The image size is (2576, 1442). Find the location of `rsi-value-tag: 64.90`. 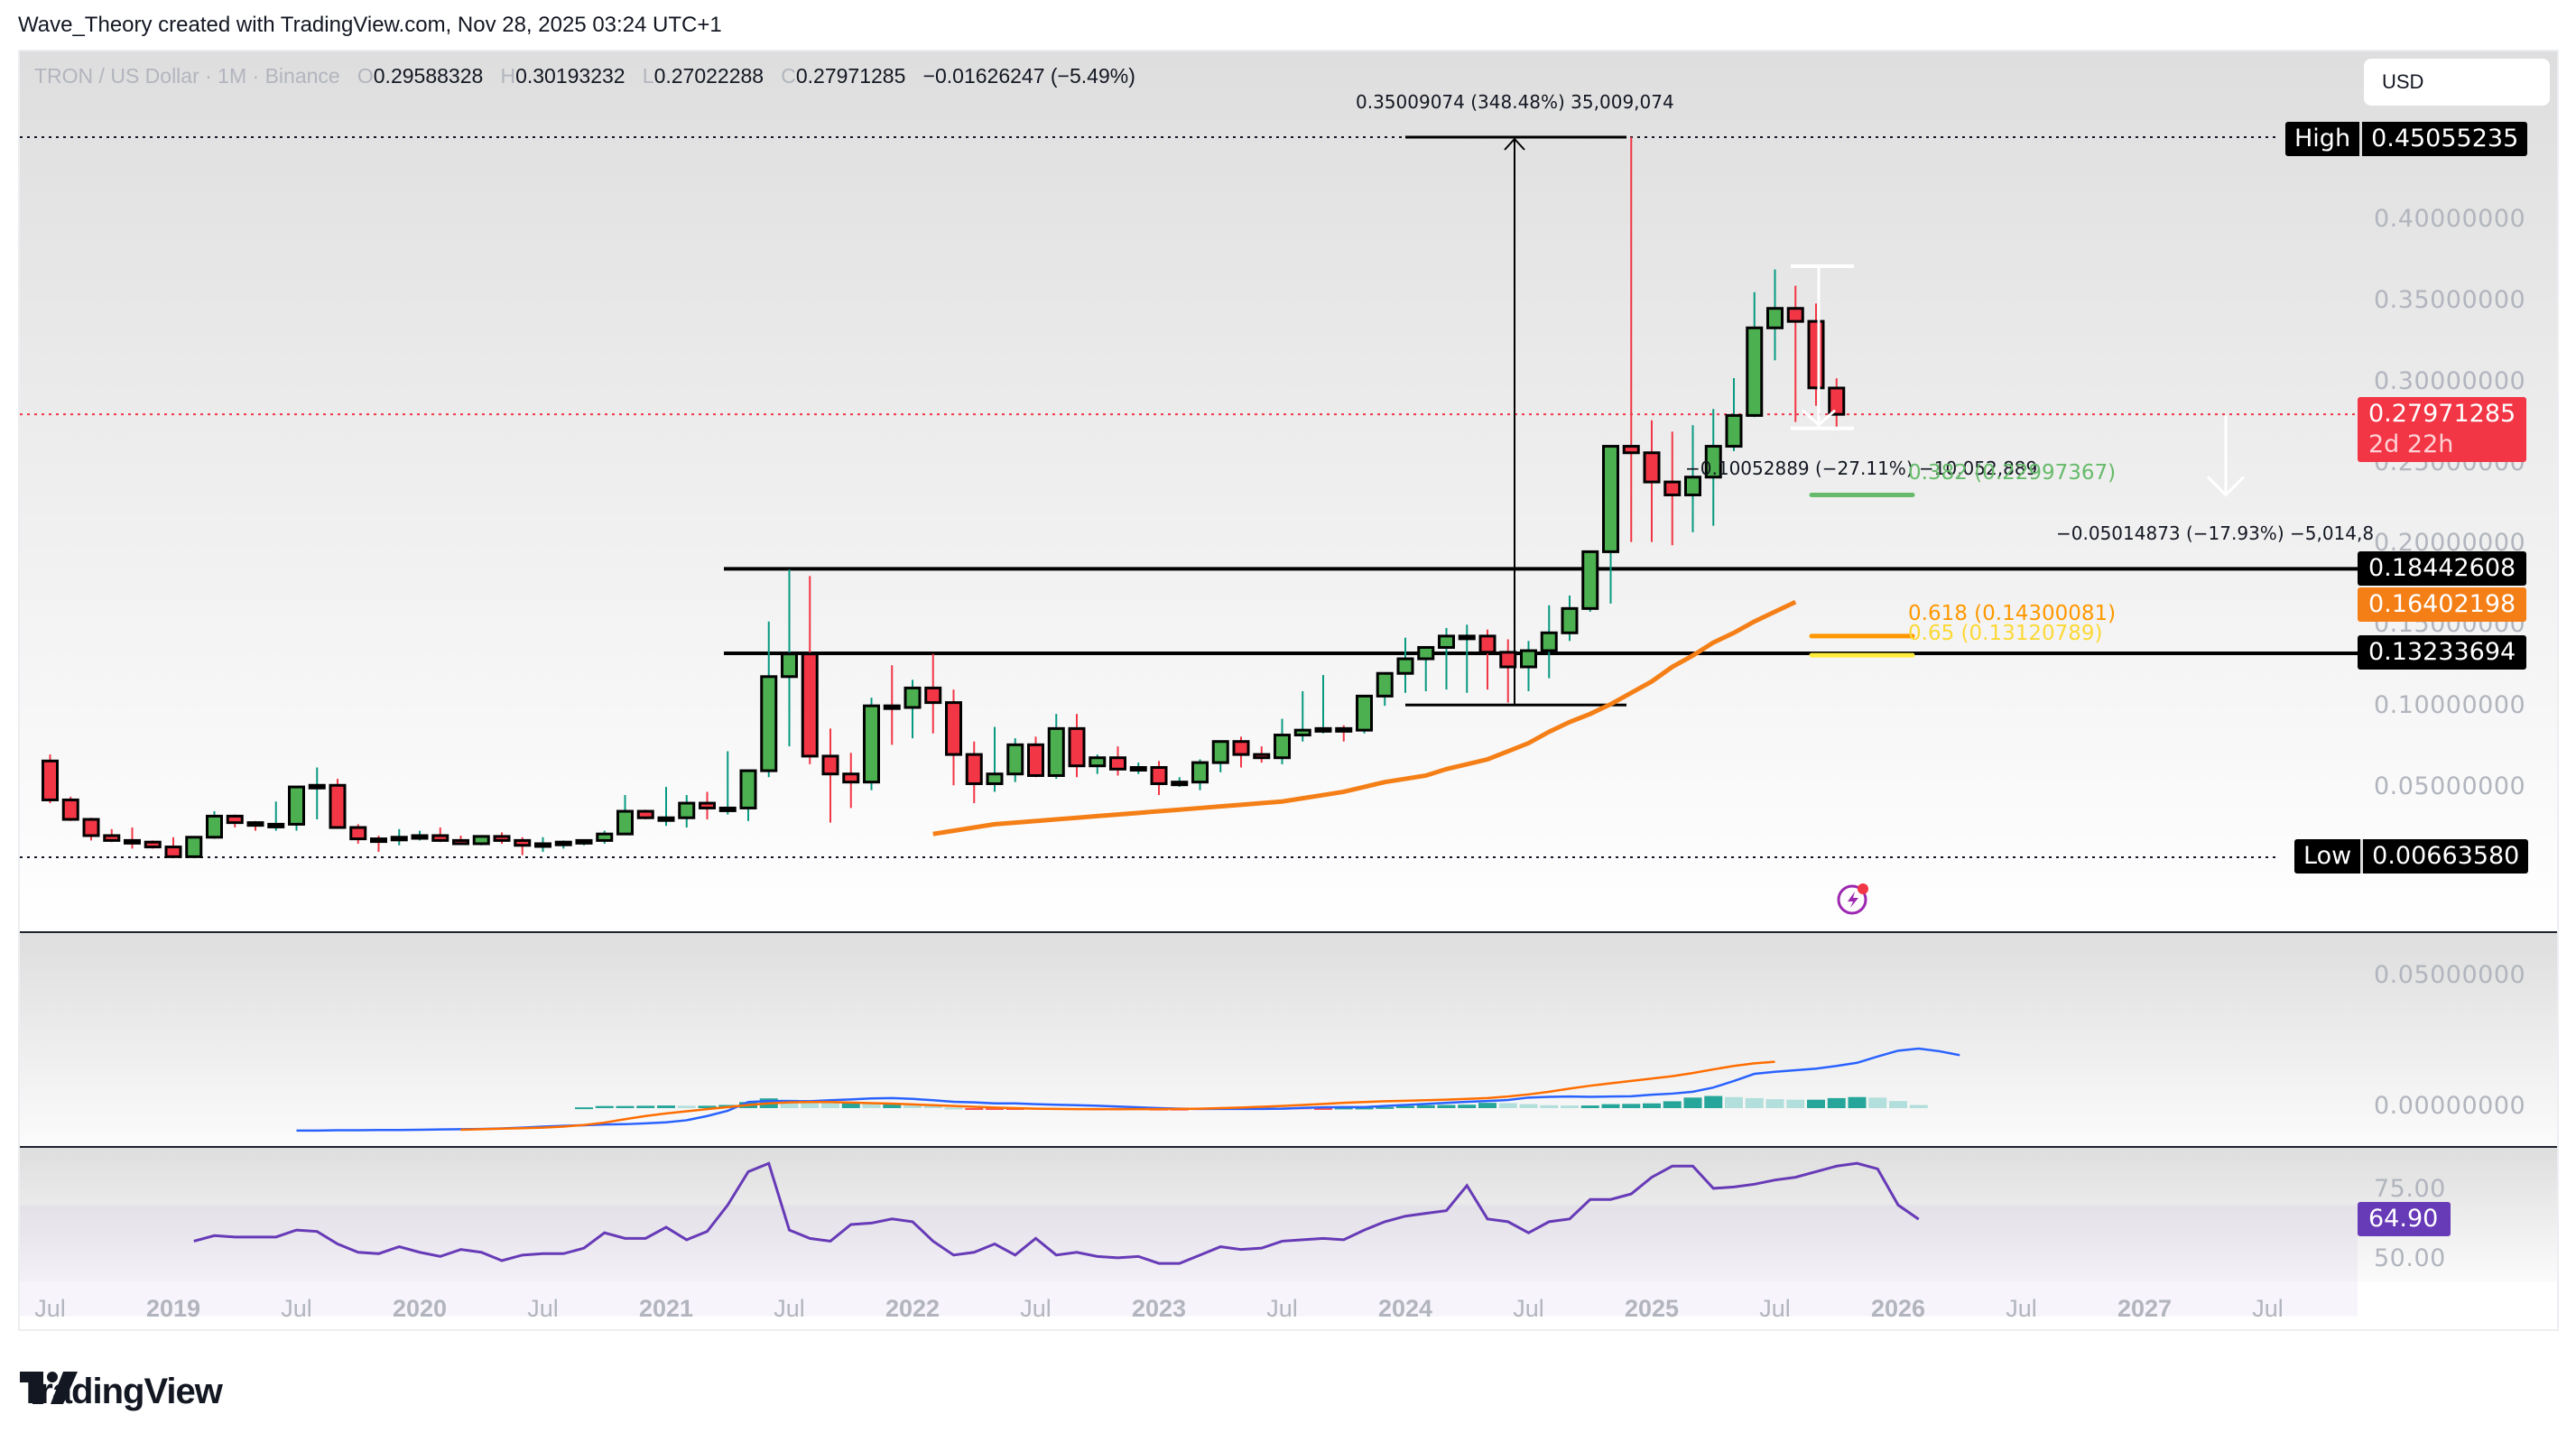

rsi-value-tag: 64.90 is located at coordinates (2404, 1219).